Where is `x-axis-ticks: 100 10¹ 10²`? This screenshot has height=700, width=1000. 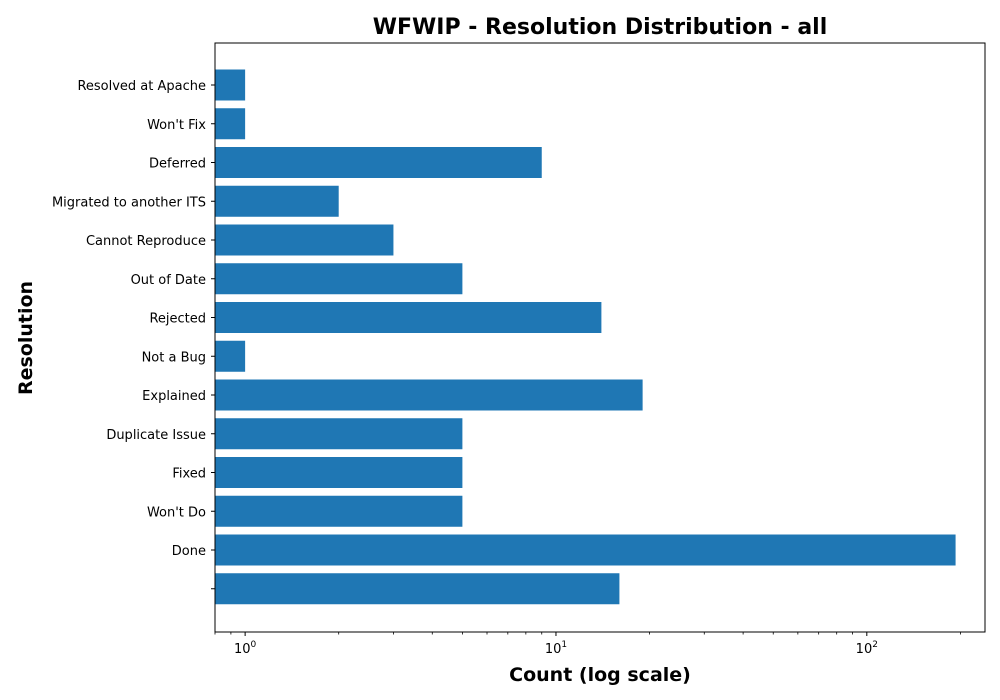 x-axis-ticks: 100 10¹ 10² is located at coordinates (587, 644).